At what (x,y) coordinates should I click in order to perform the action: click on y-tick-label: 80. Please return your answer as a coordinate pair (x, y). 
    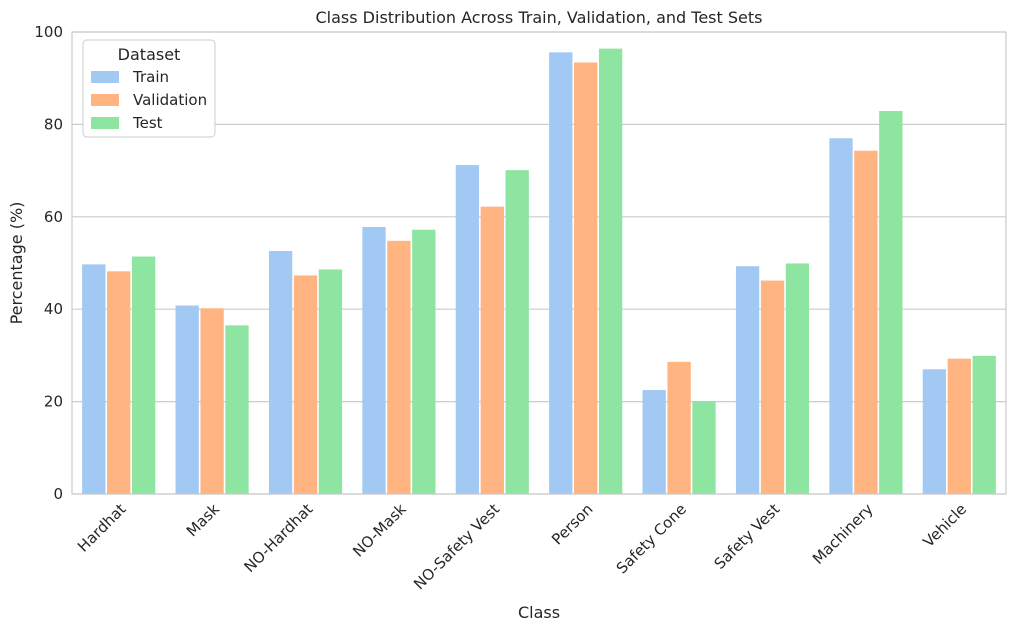
    Looking at the image, I should click on (53, 124).